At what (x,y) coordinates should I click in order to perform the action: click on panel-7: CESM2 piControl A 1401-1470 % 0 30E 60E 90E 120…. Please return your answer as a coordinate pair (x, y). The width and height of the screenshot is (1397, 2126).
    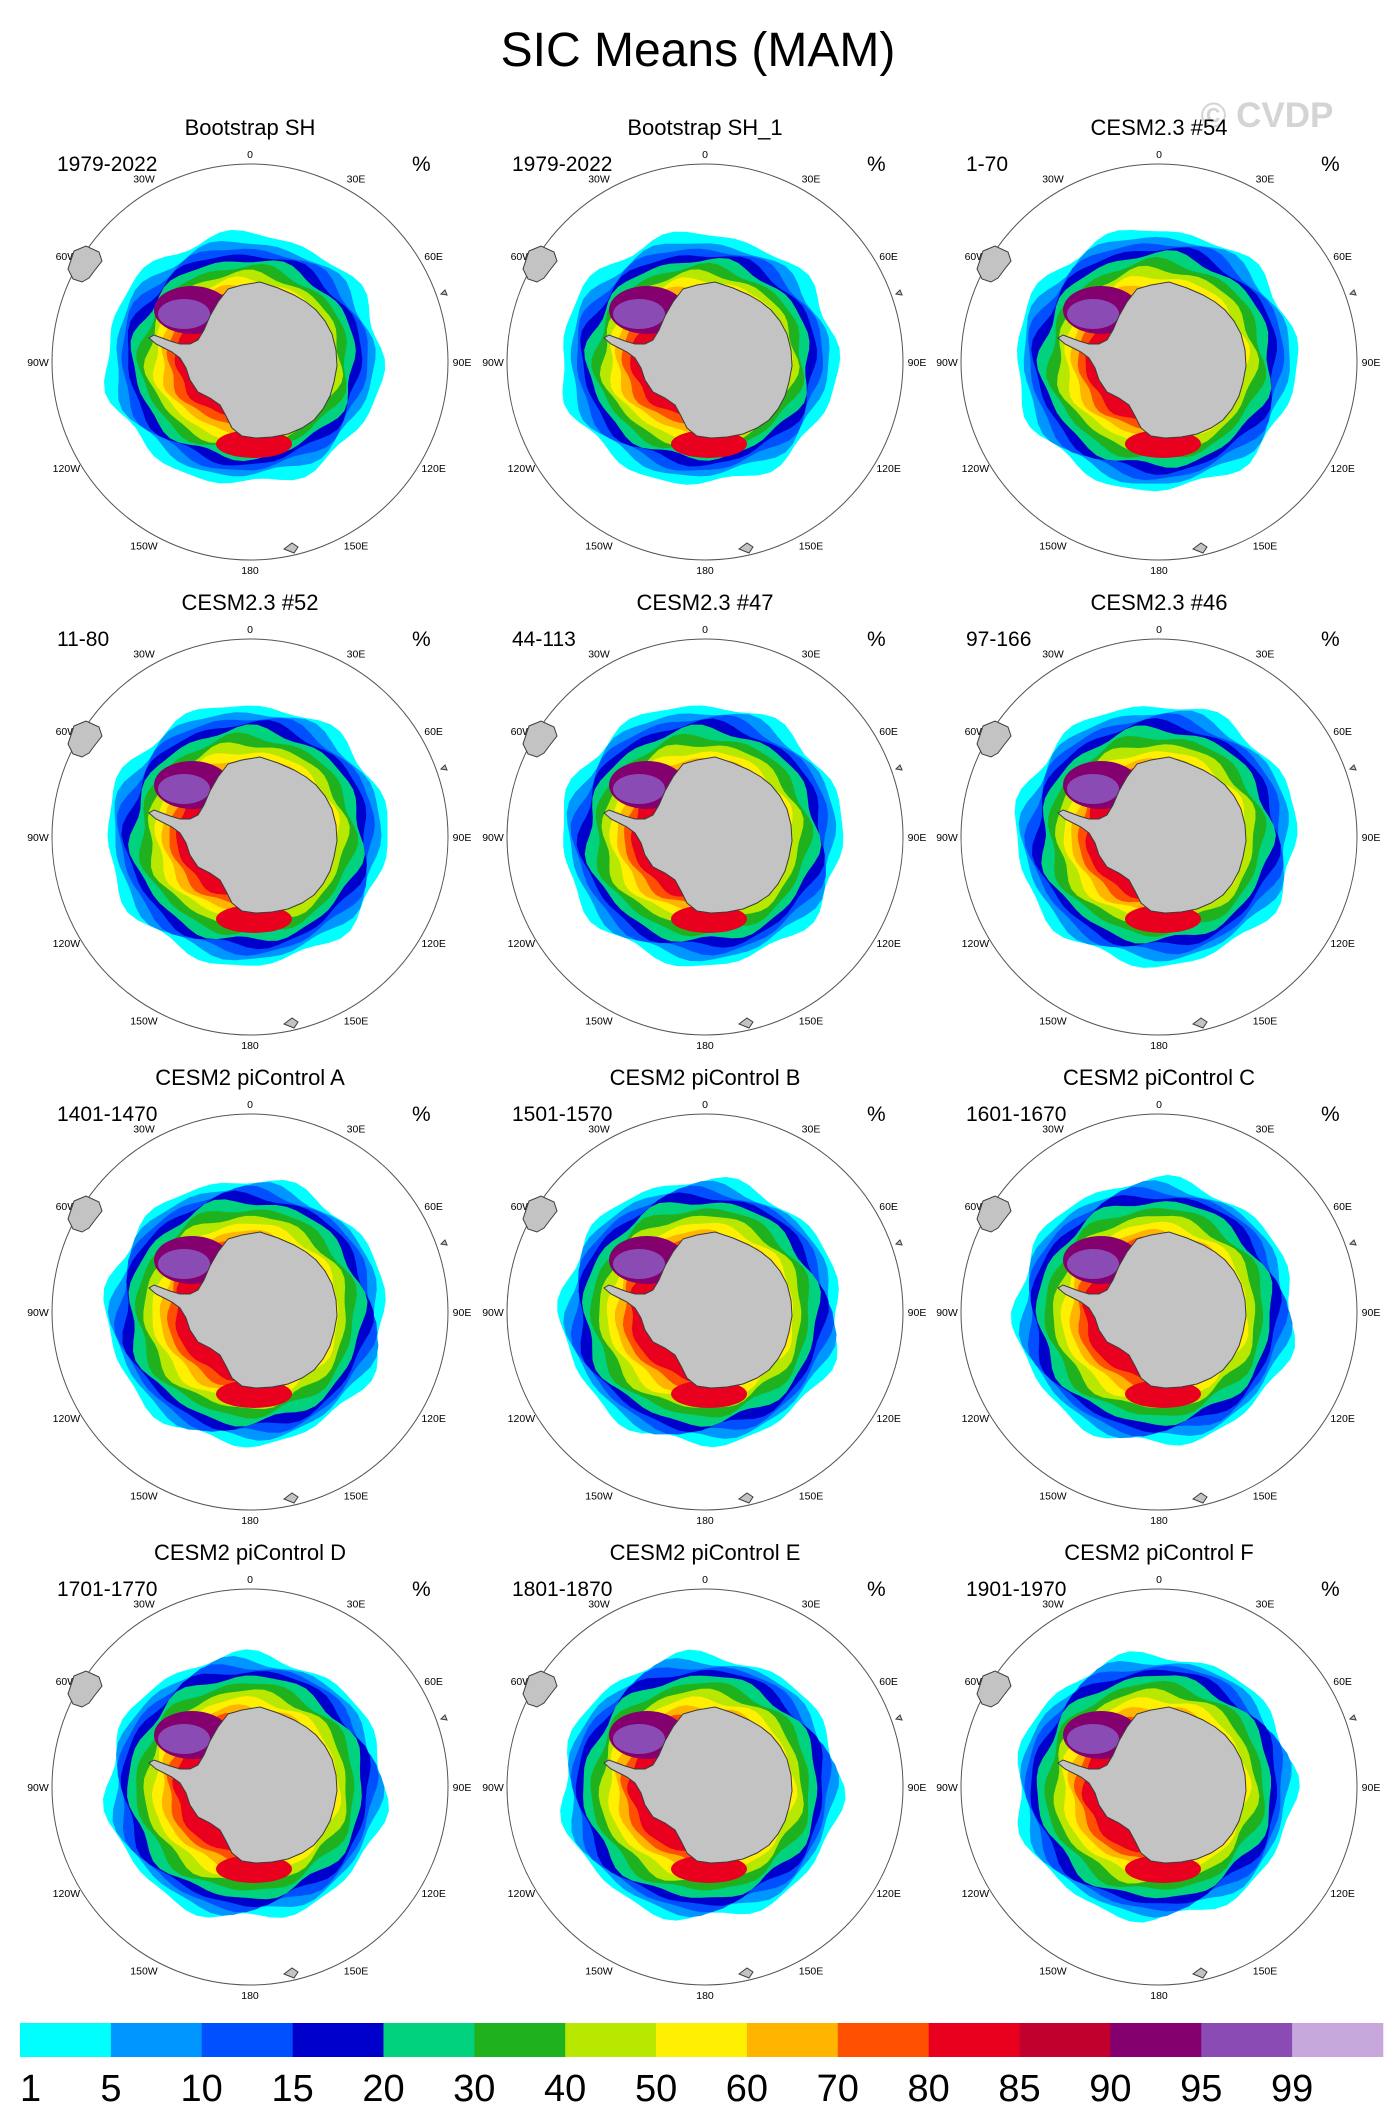
    Looking at the image, I should click on (249, 1296).